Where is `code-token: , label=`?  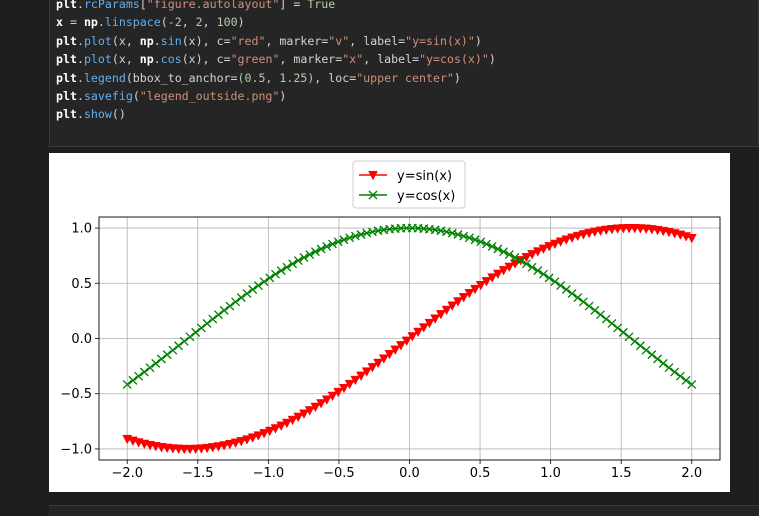 code-token: , label= is located at coordinates (391, 59).